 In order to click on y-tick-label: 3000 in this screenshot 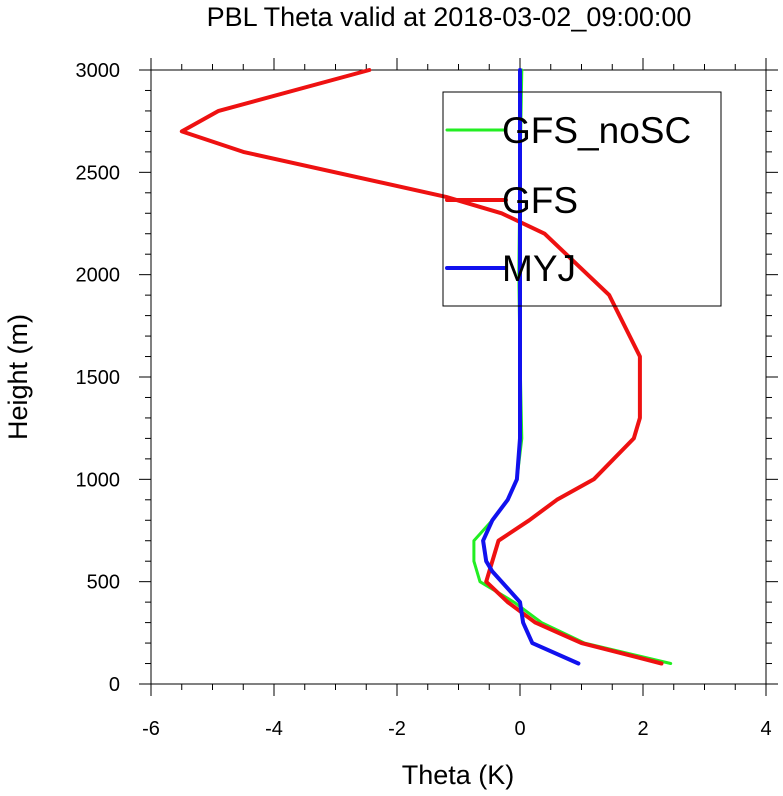, I will do `click(98, 71)`.